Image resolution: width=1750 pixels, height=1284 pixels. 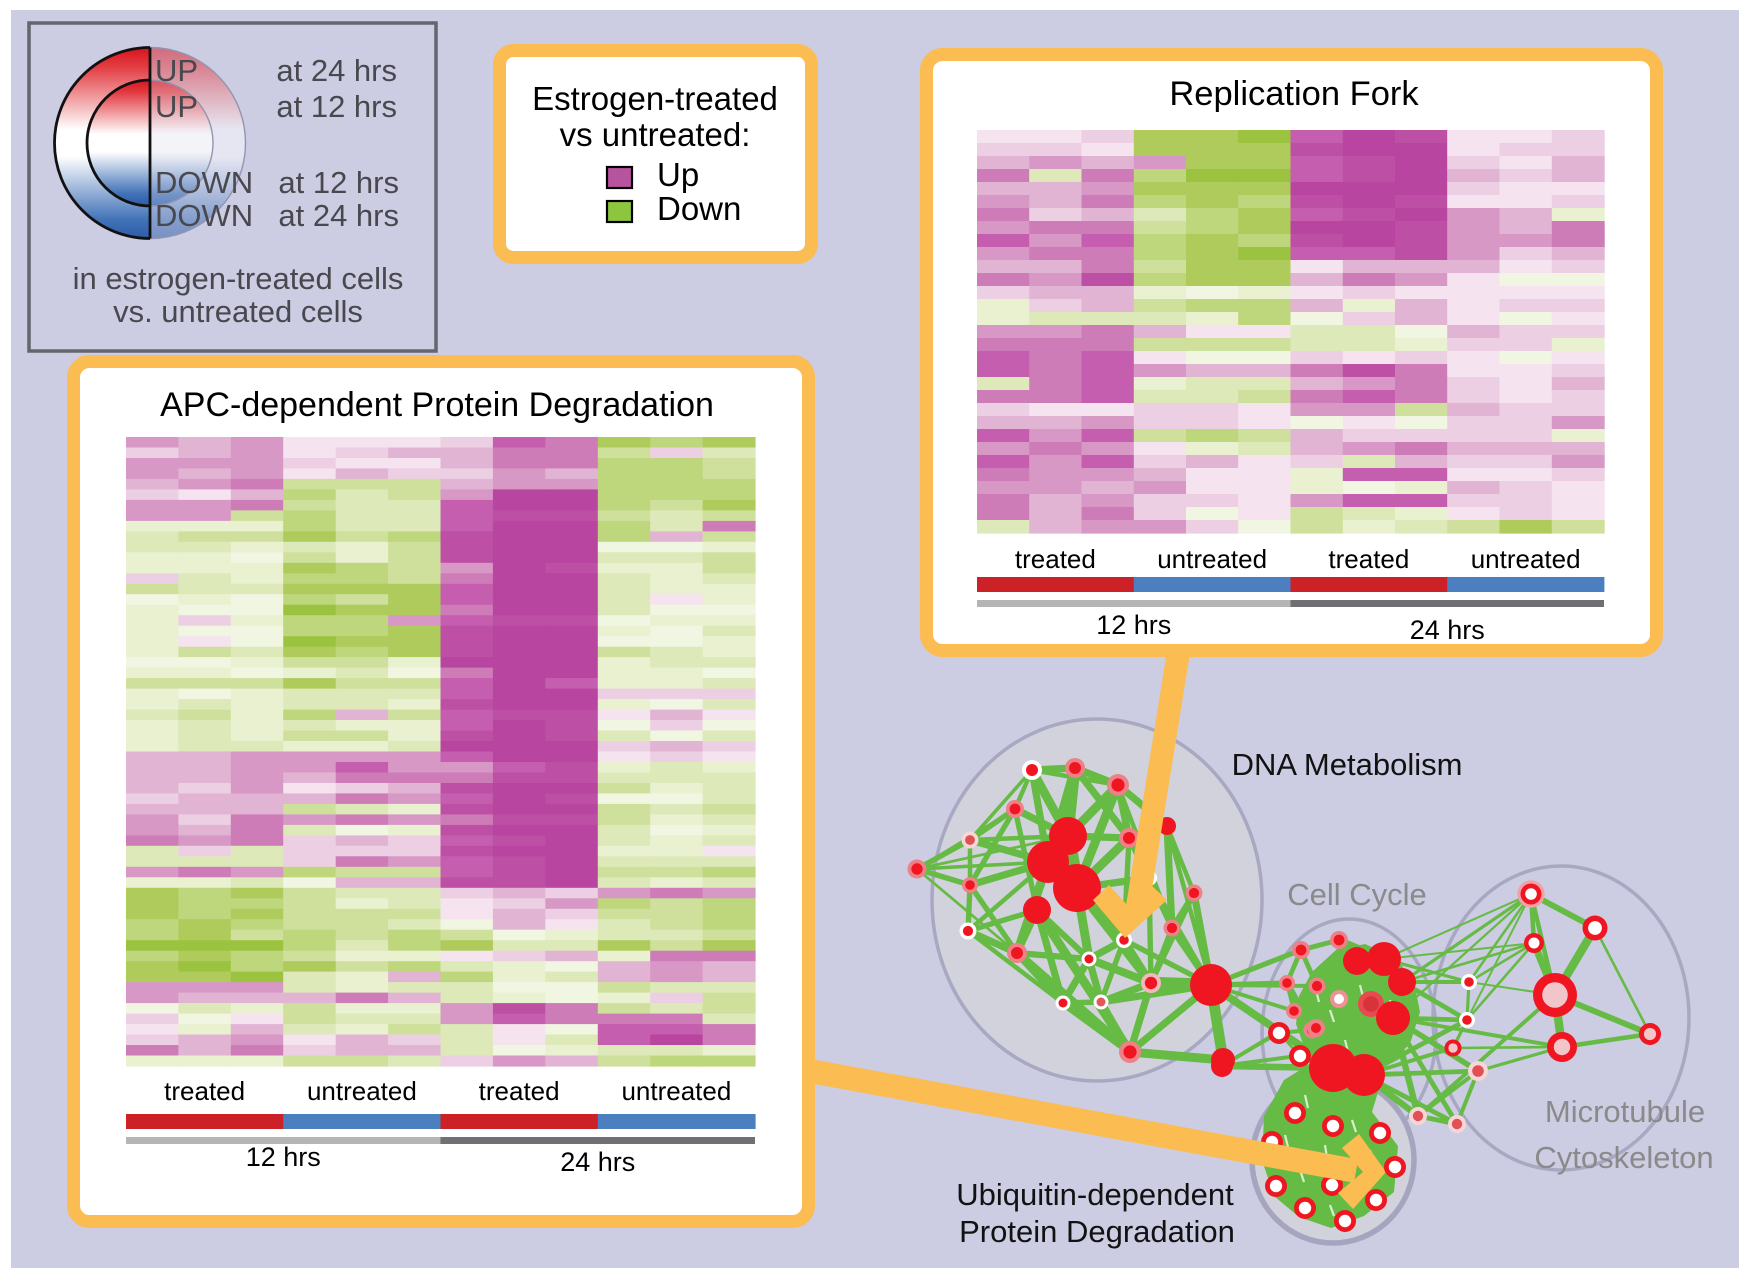 I want to click on svg-text: vs untreated:, so click(x=655, y=134).